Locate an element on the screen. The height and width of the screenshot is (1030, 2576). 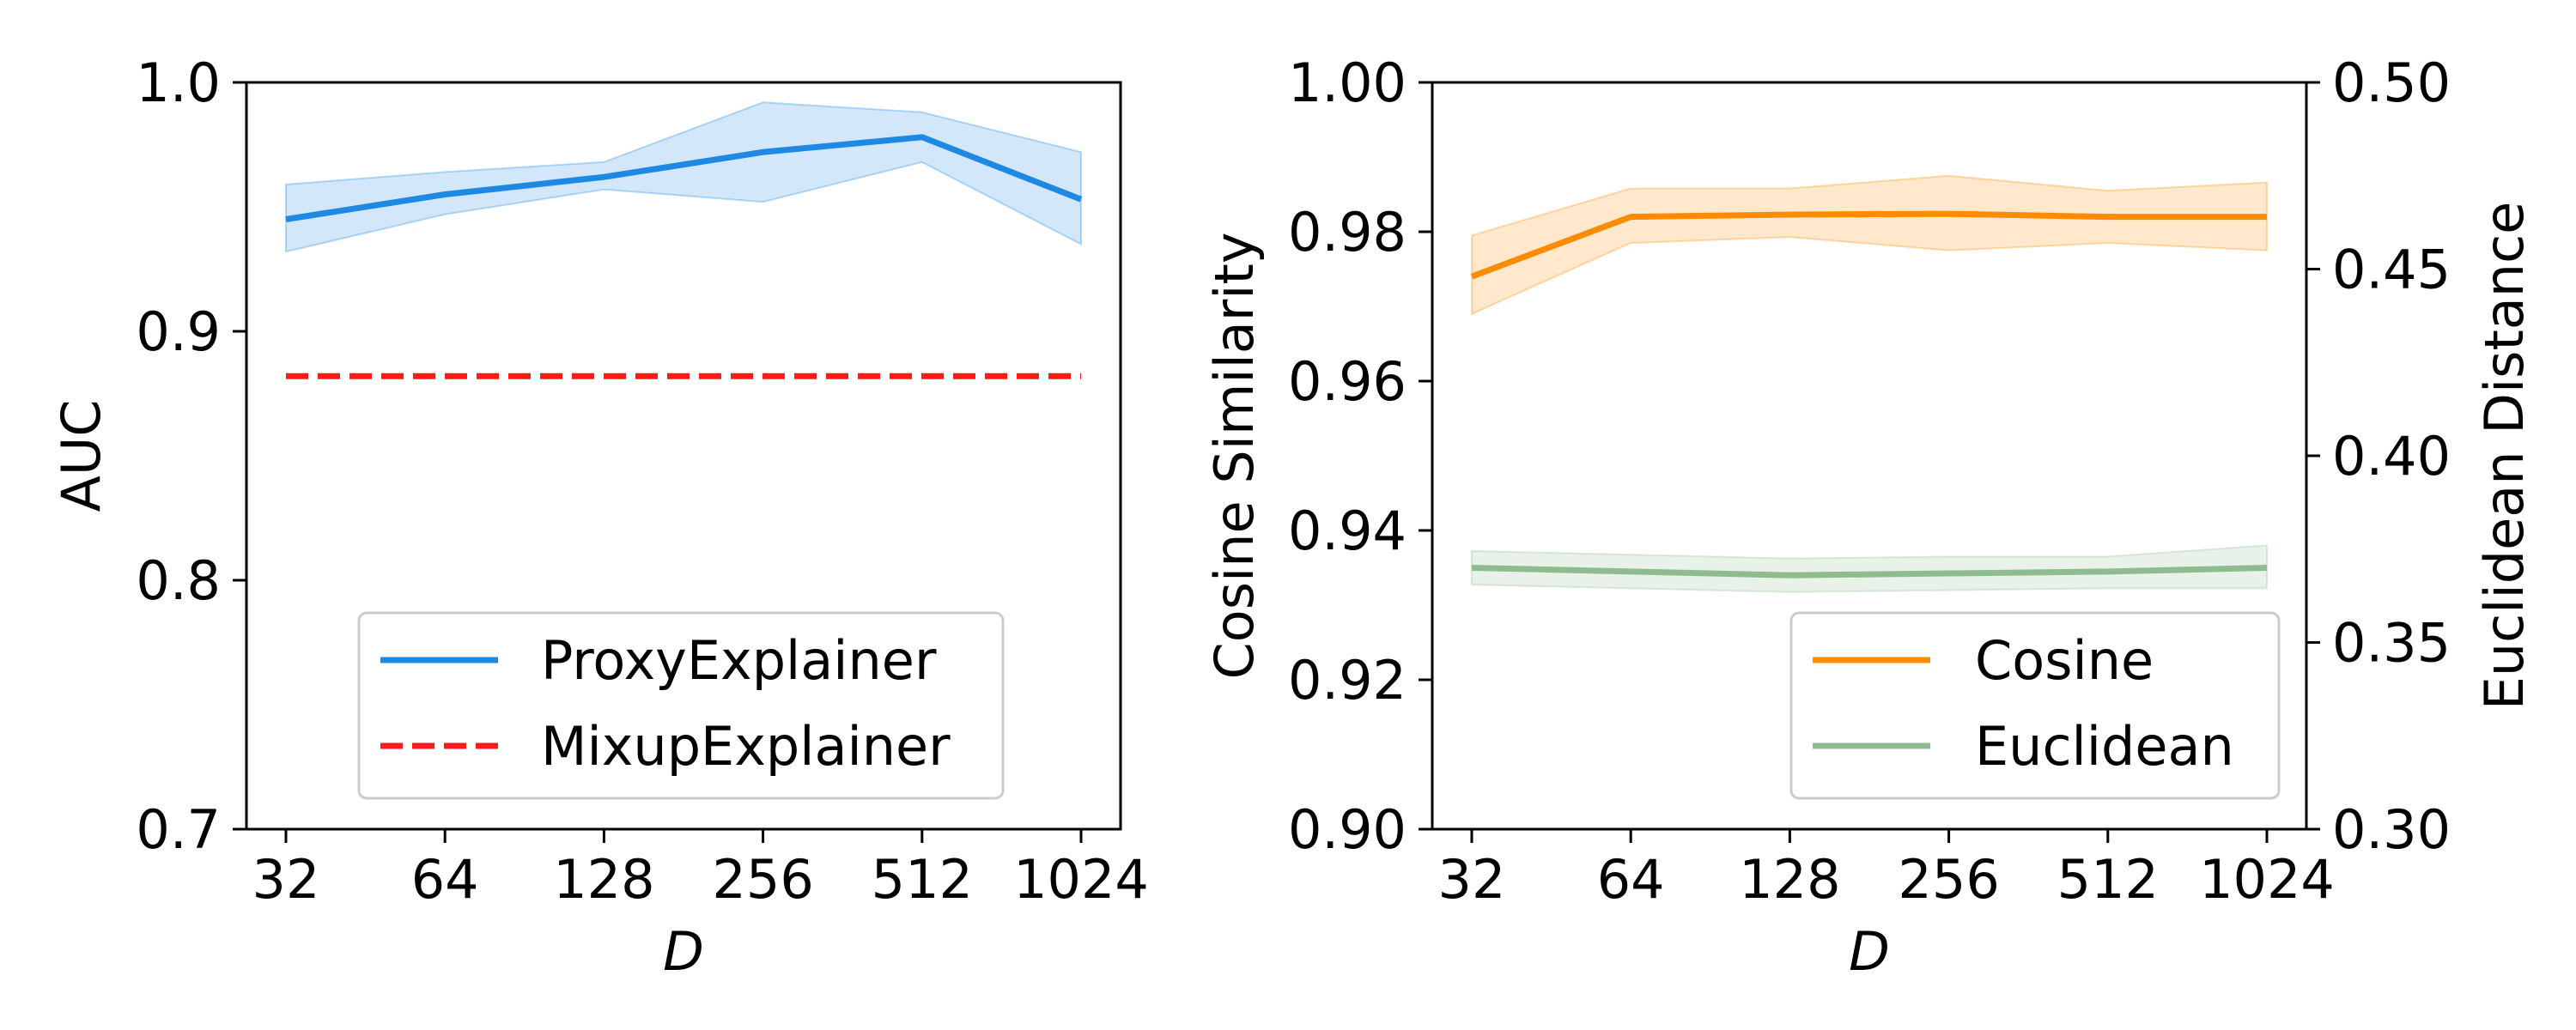
right-y-tick-label-0-35: 0.35 is located at coordinates (2391, 643).